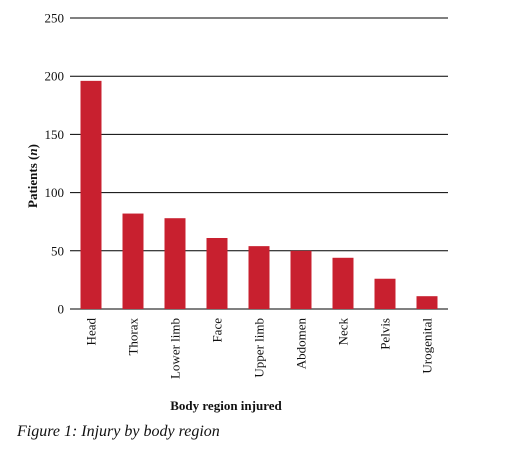 This screenshot has height=454, width=510. What do you see at coordinates (55, 192) in the screenshot?
I see `y-tick-label: 100` at bounding box center [55, 192].